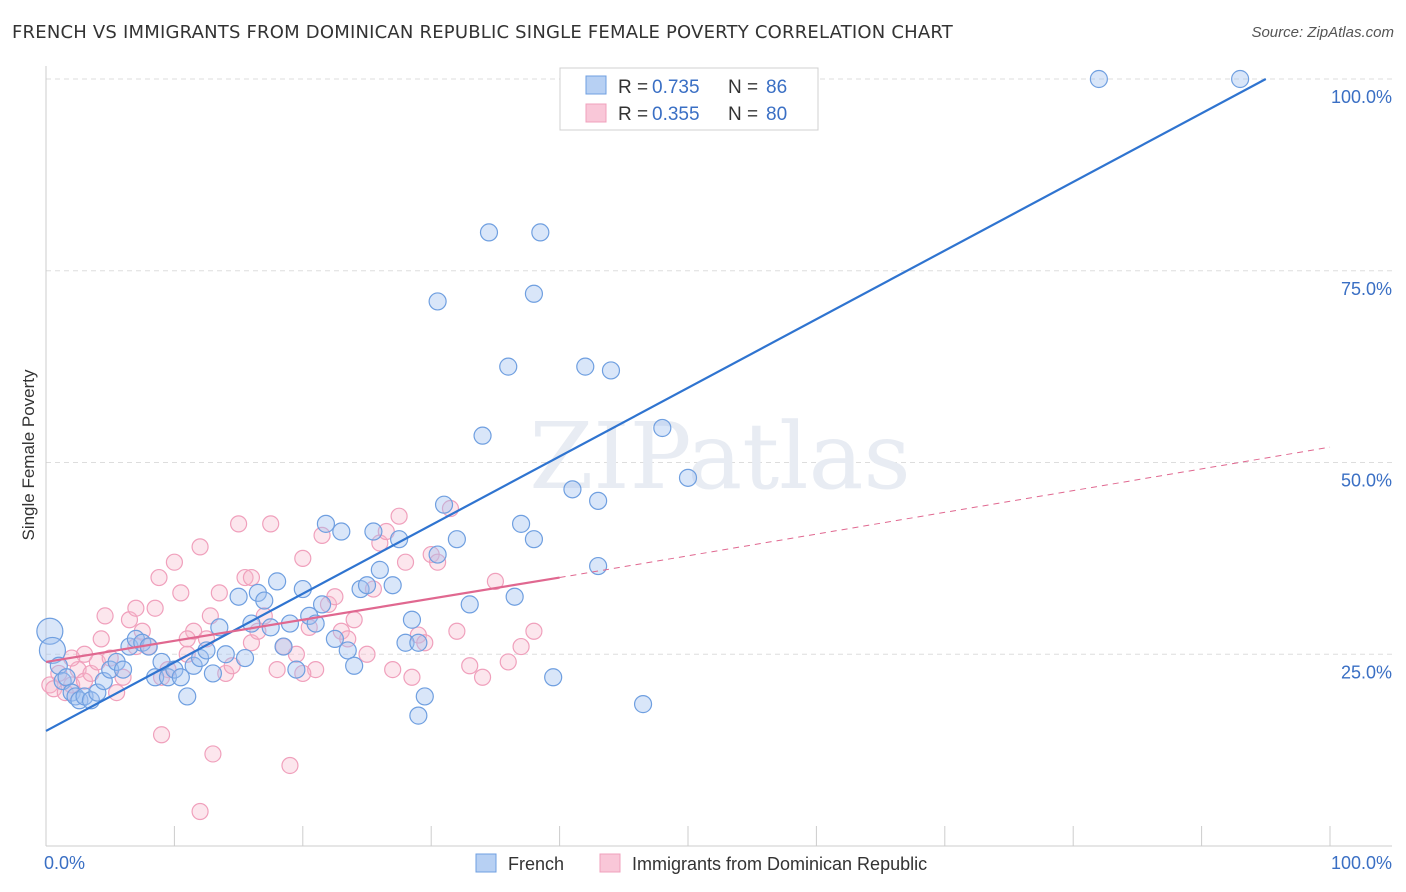 Image resolution: width=1406 pixels, height=892 pixels. Describe the element at coordinates (776, 114) in the screenshot. I see `dominican-n-value: 80` at that location.